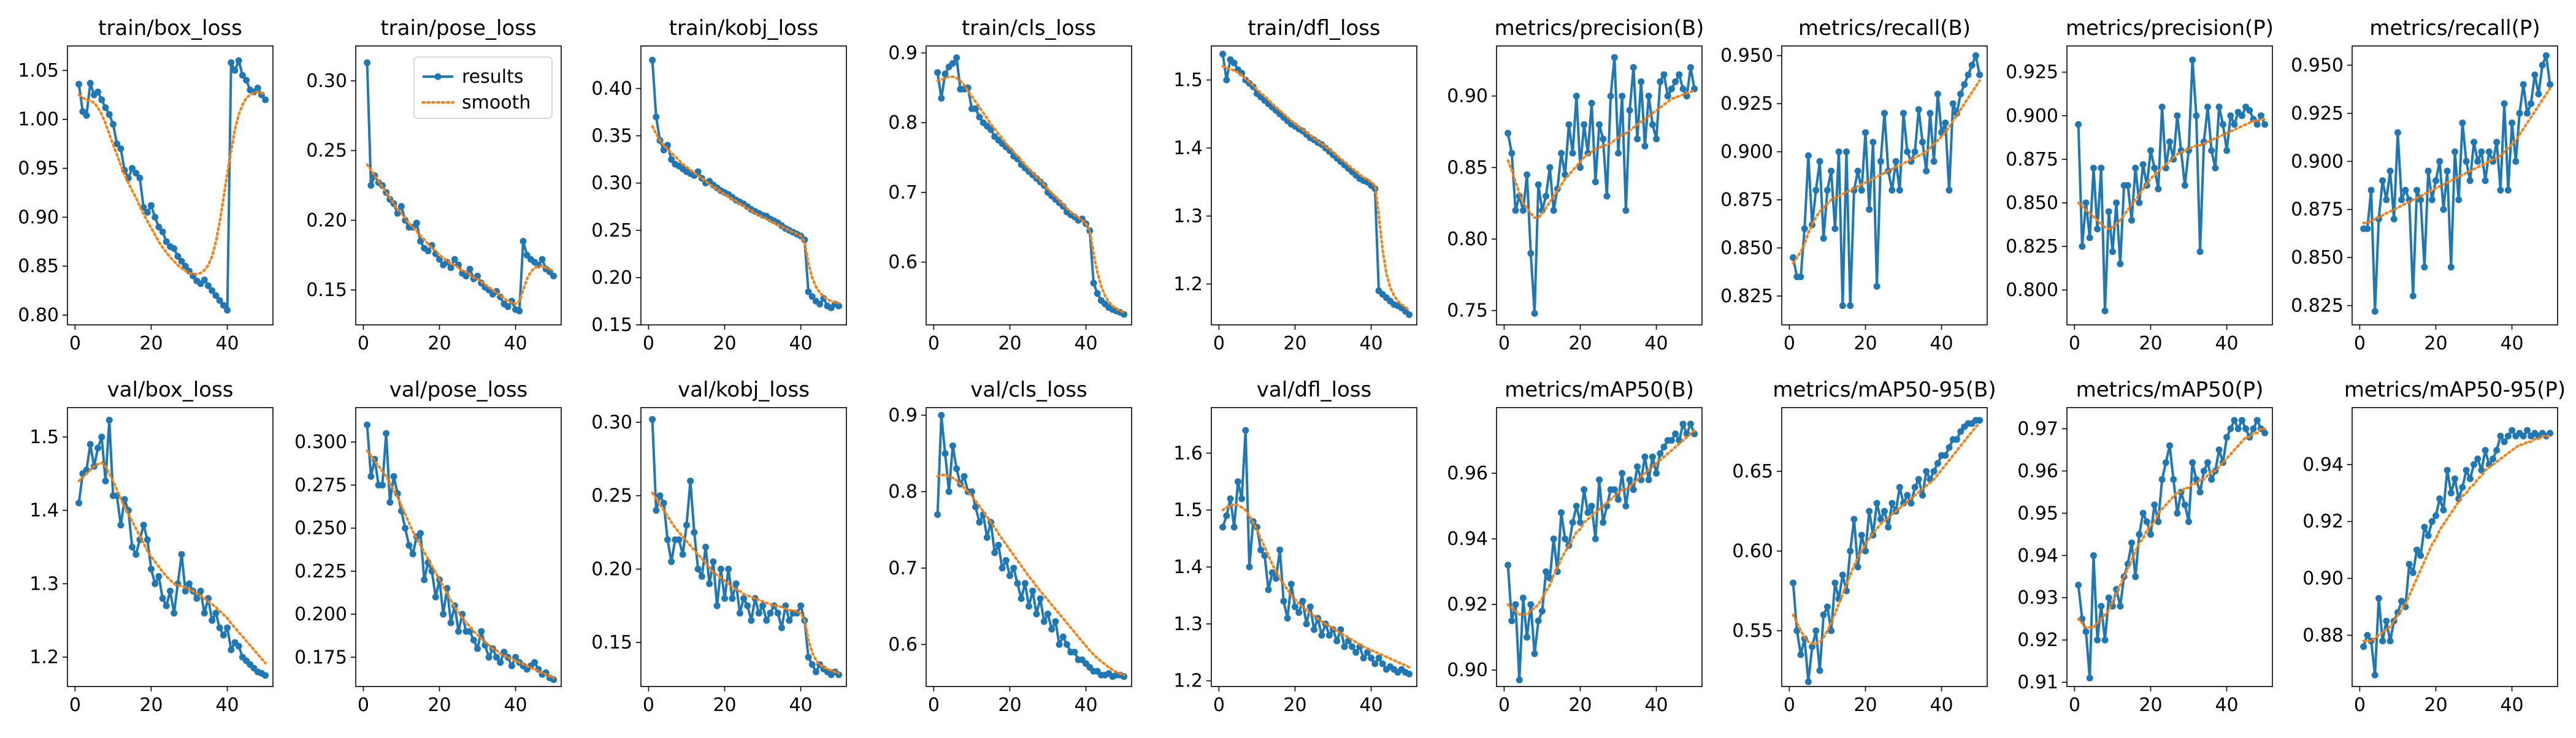 The image size is (2576, 738). Describe the element at coordinates (1467, 539) in the screenshot. I see `y-tick-label: 0.94` at that location.